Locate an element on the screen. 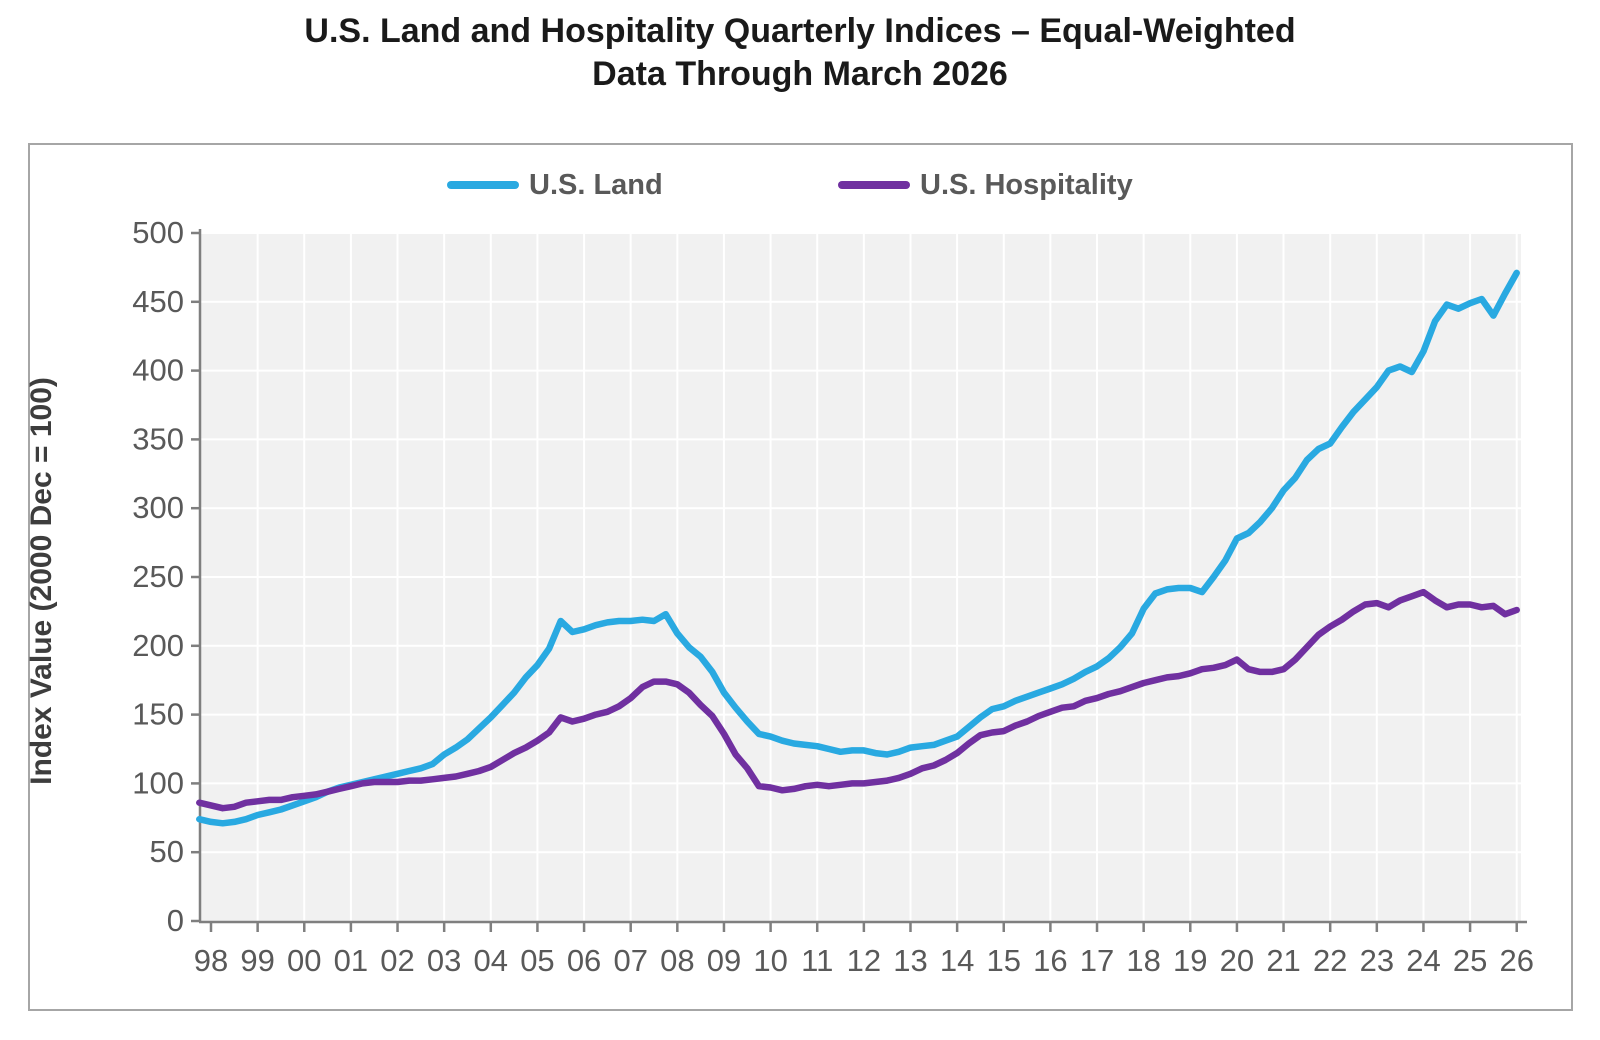 This screenshot has width=1600, height=1040. x-tick-label: 05 is located at coordinates (537, 960).